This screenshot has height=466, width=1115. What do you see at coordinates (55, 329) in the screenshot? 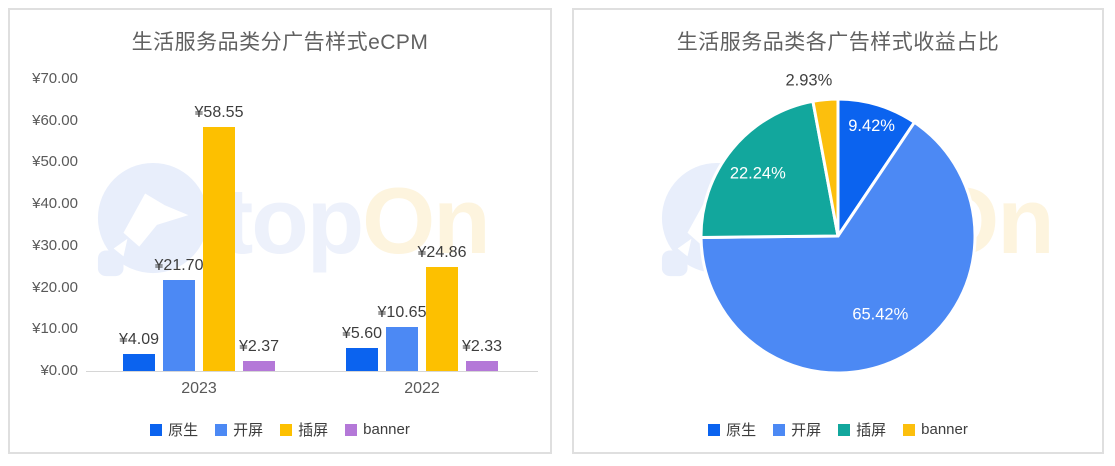
I see `y-axis-tick-label: ¥10.00` at bounding box center [55, 329].